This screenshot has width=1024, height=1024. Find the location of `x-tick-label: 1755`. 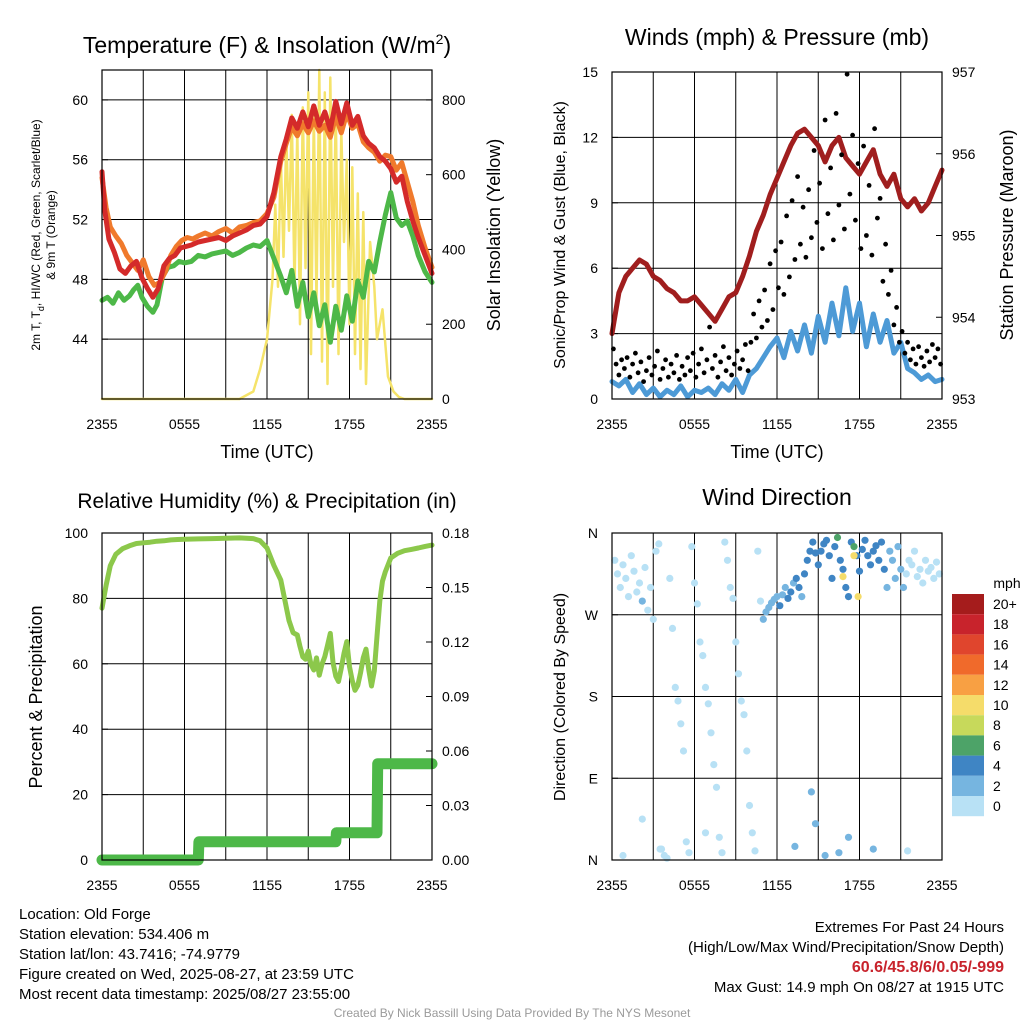

x-tick-label: 1755 is located at coordinates (859, 424).